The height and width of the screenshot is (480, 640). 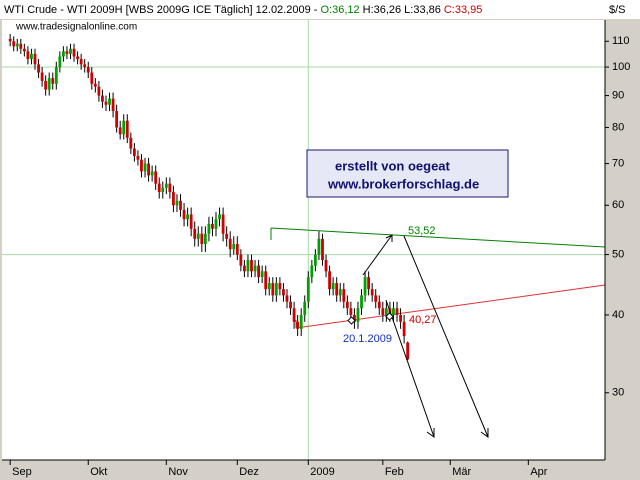 What do you see at coordinates (382, 10) in the screenshot?
I see `title-high: H:36,26` at bounding box center [382, 10].